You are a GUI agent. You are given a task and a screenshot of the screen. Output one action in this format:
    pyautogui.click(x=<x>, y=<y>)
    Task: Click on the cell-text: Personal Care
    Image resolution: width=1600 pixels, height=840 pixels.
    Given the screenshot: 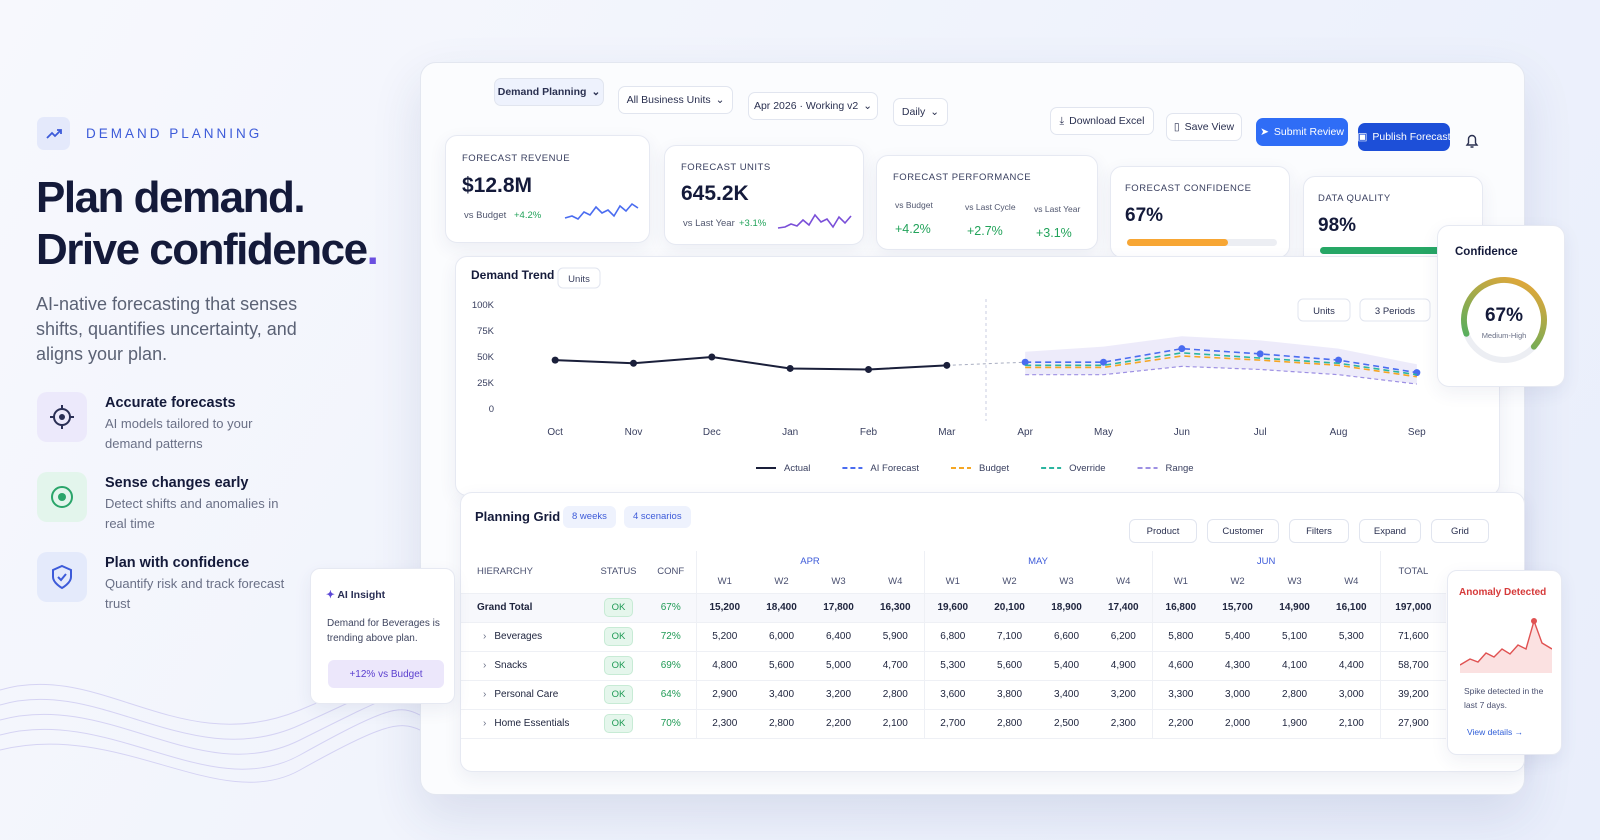 What is the action you would take?
    pyautogui.click(x=526, y=694)
    